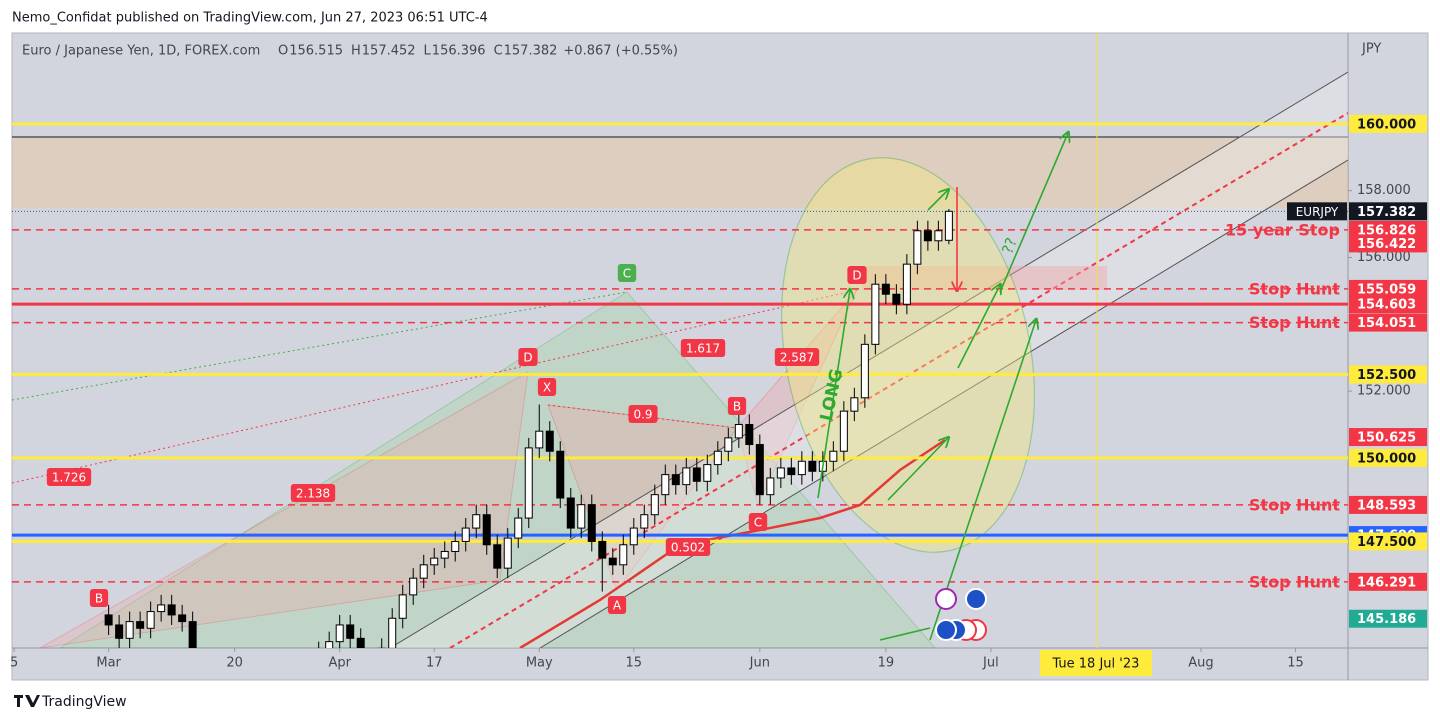 The width and height of the screenshot is (1440, 723). Describe the element at coordinates (856, 276) in the screenshot. I see `pattern-label: D` at that location.